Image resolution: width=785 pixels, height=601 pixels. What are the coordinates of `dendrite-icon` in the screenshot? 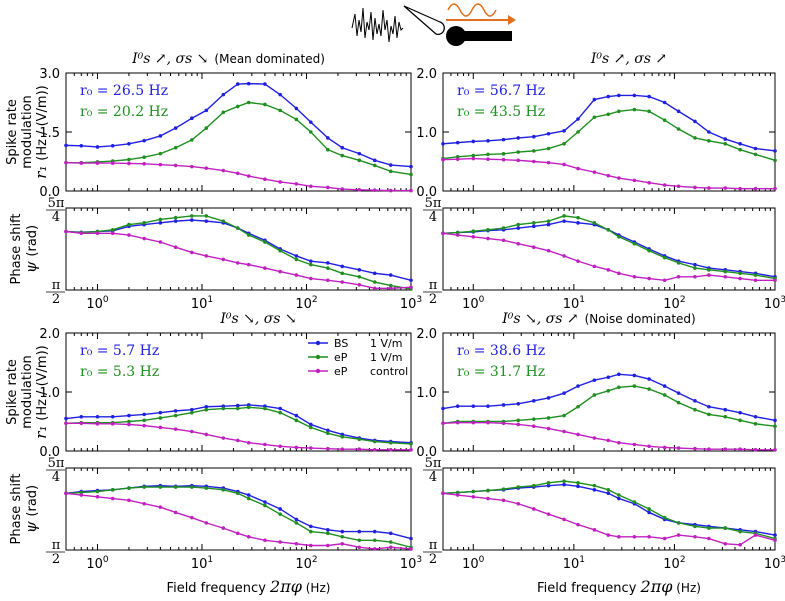 It's located at (484, 36).